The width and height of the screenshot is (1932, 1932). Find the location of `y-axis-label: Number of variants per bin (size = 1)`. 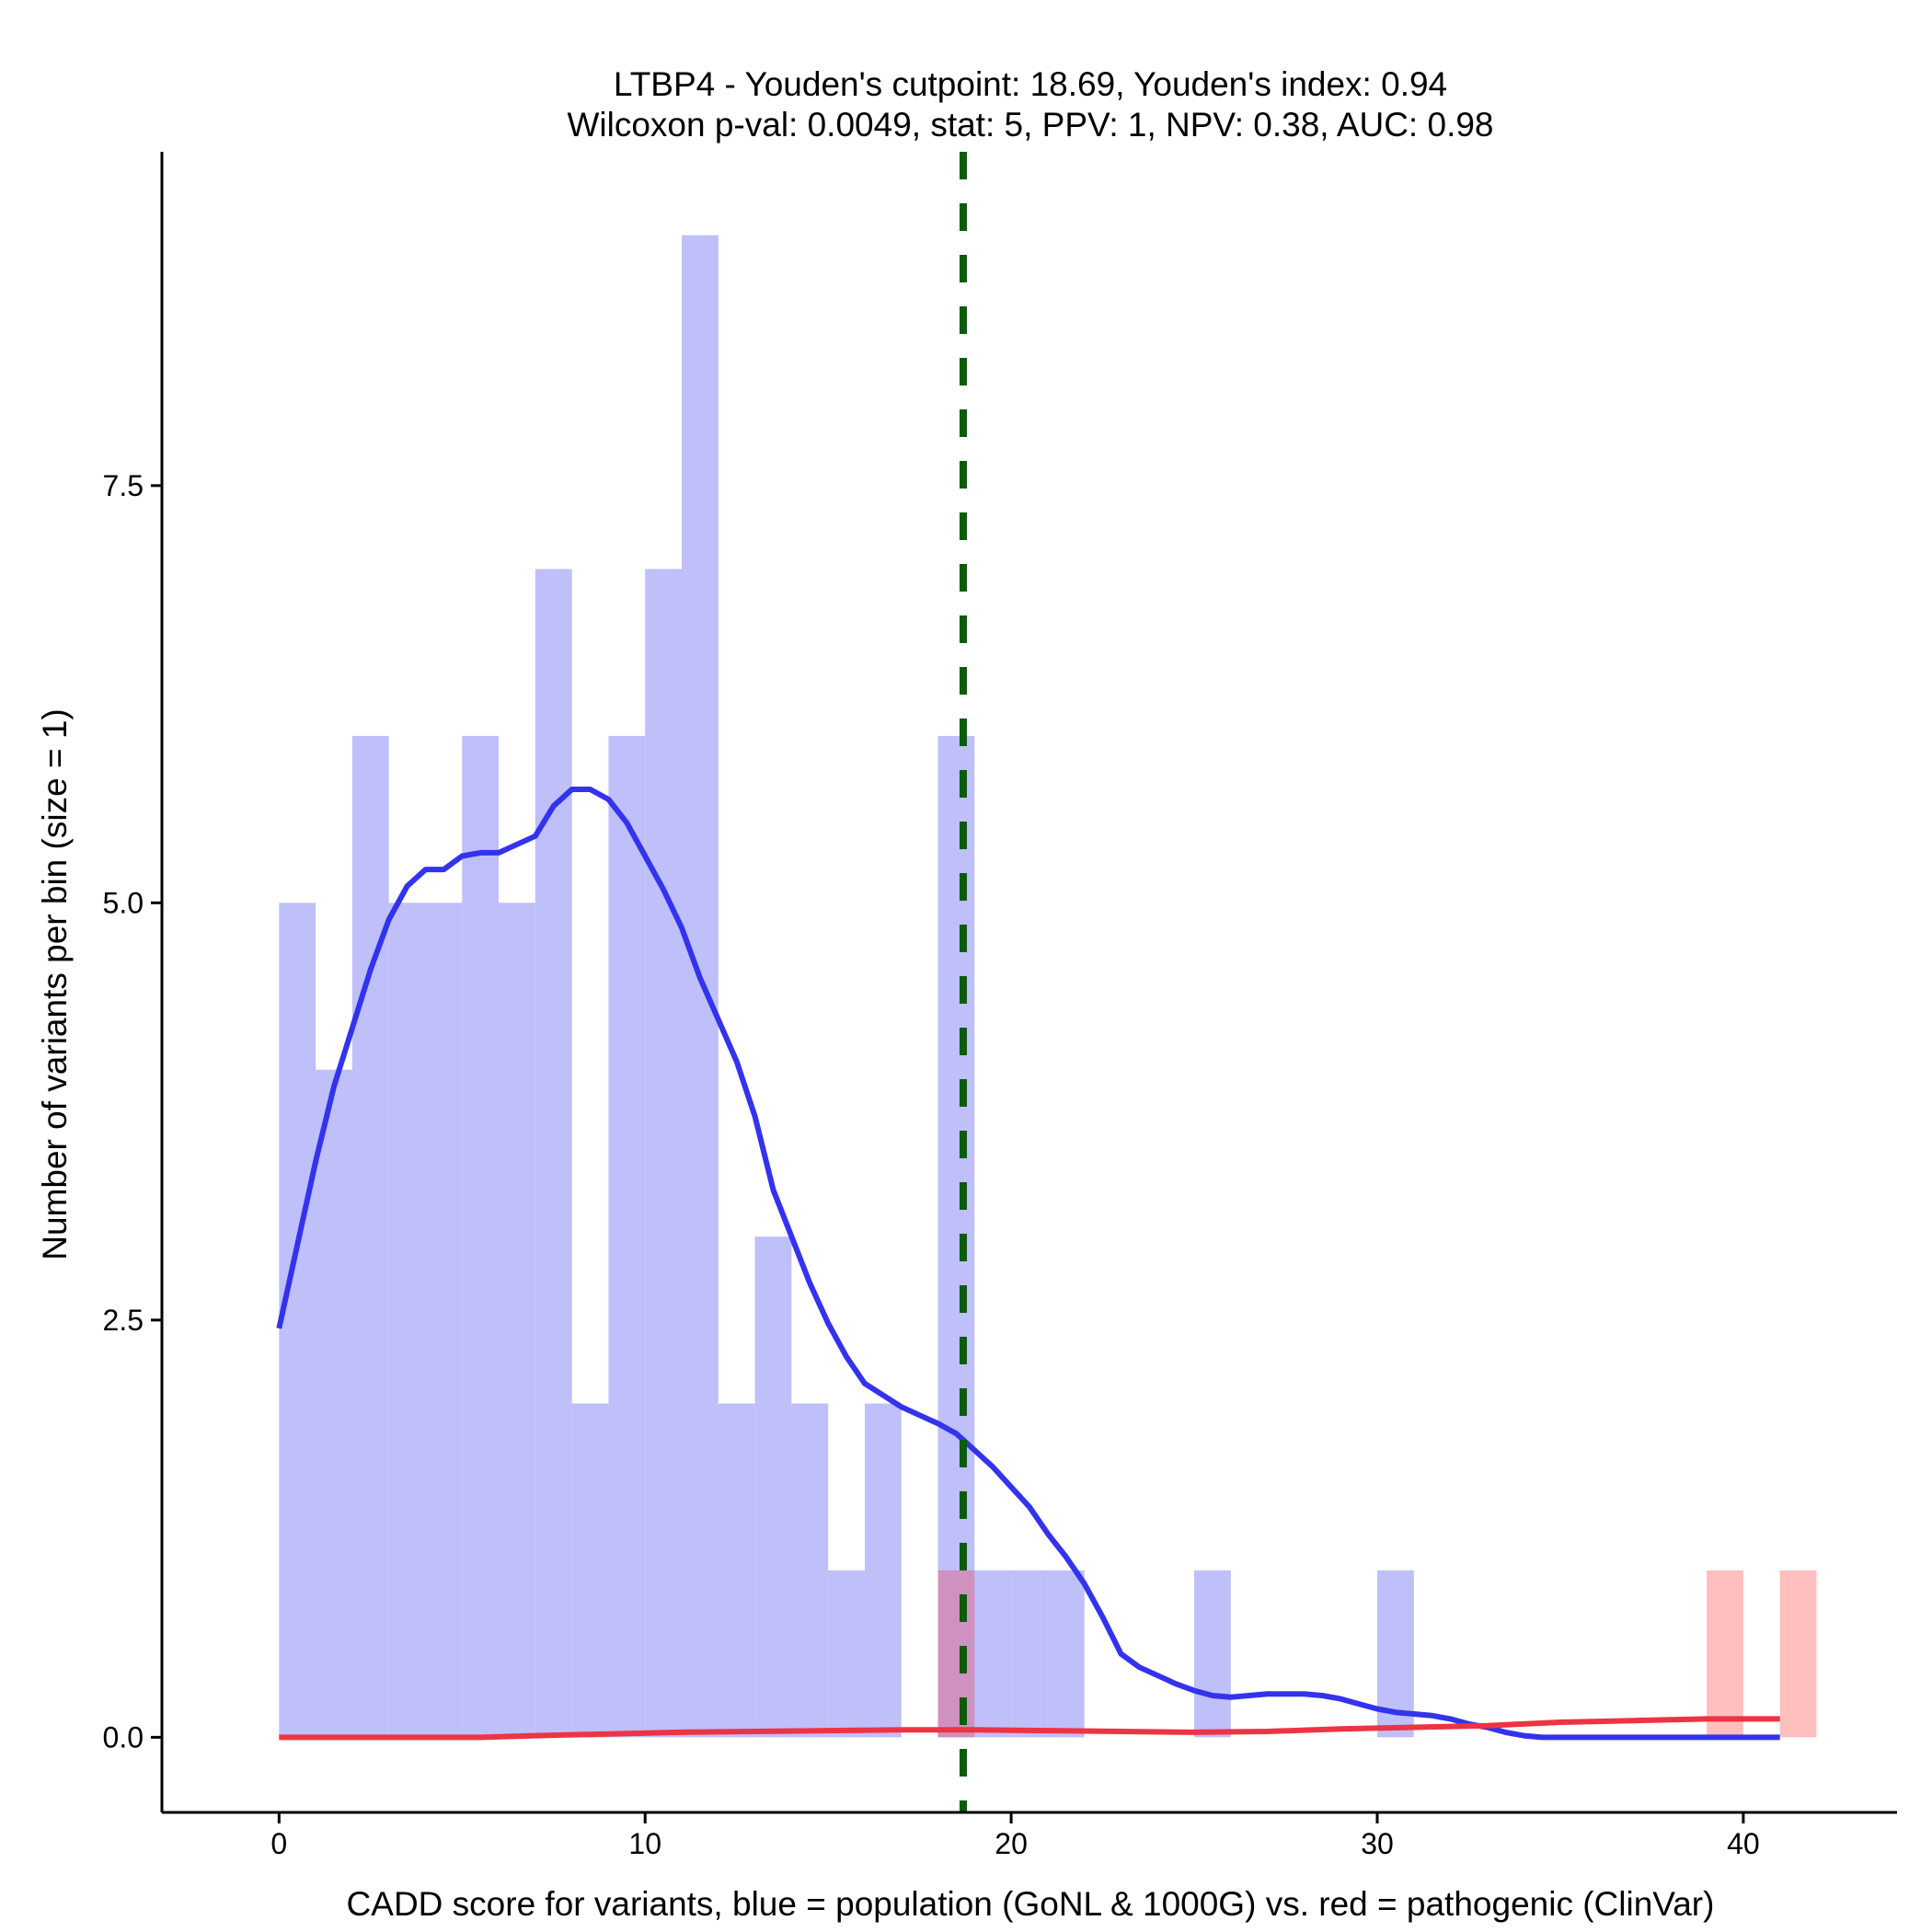

y-axis-label: Number of variants per bin (size = 1) is located at coordinates (55, 983).